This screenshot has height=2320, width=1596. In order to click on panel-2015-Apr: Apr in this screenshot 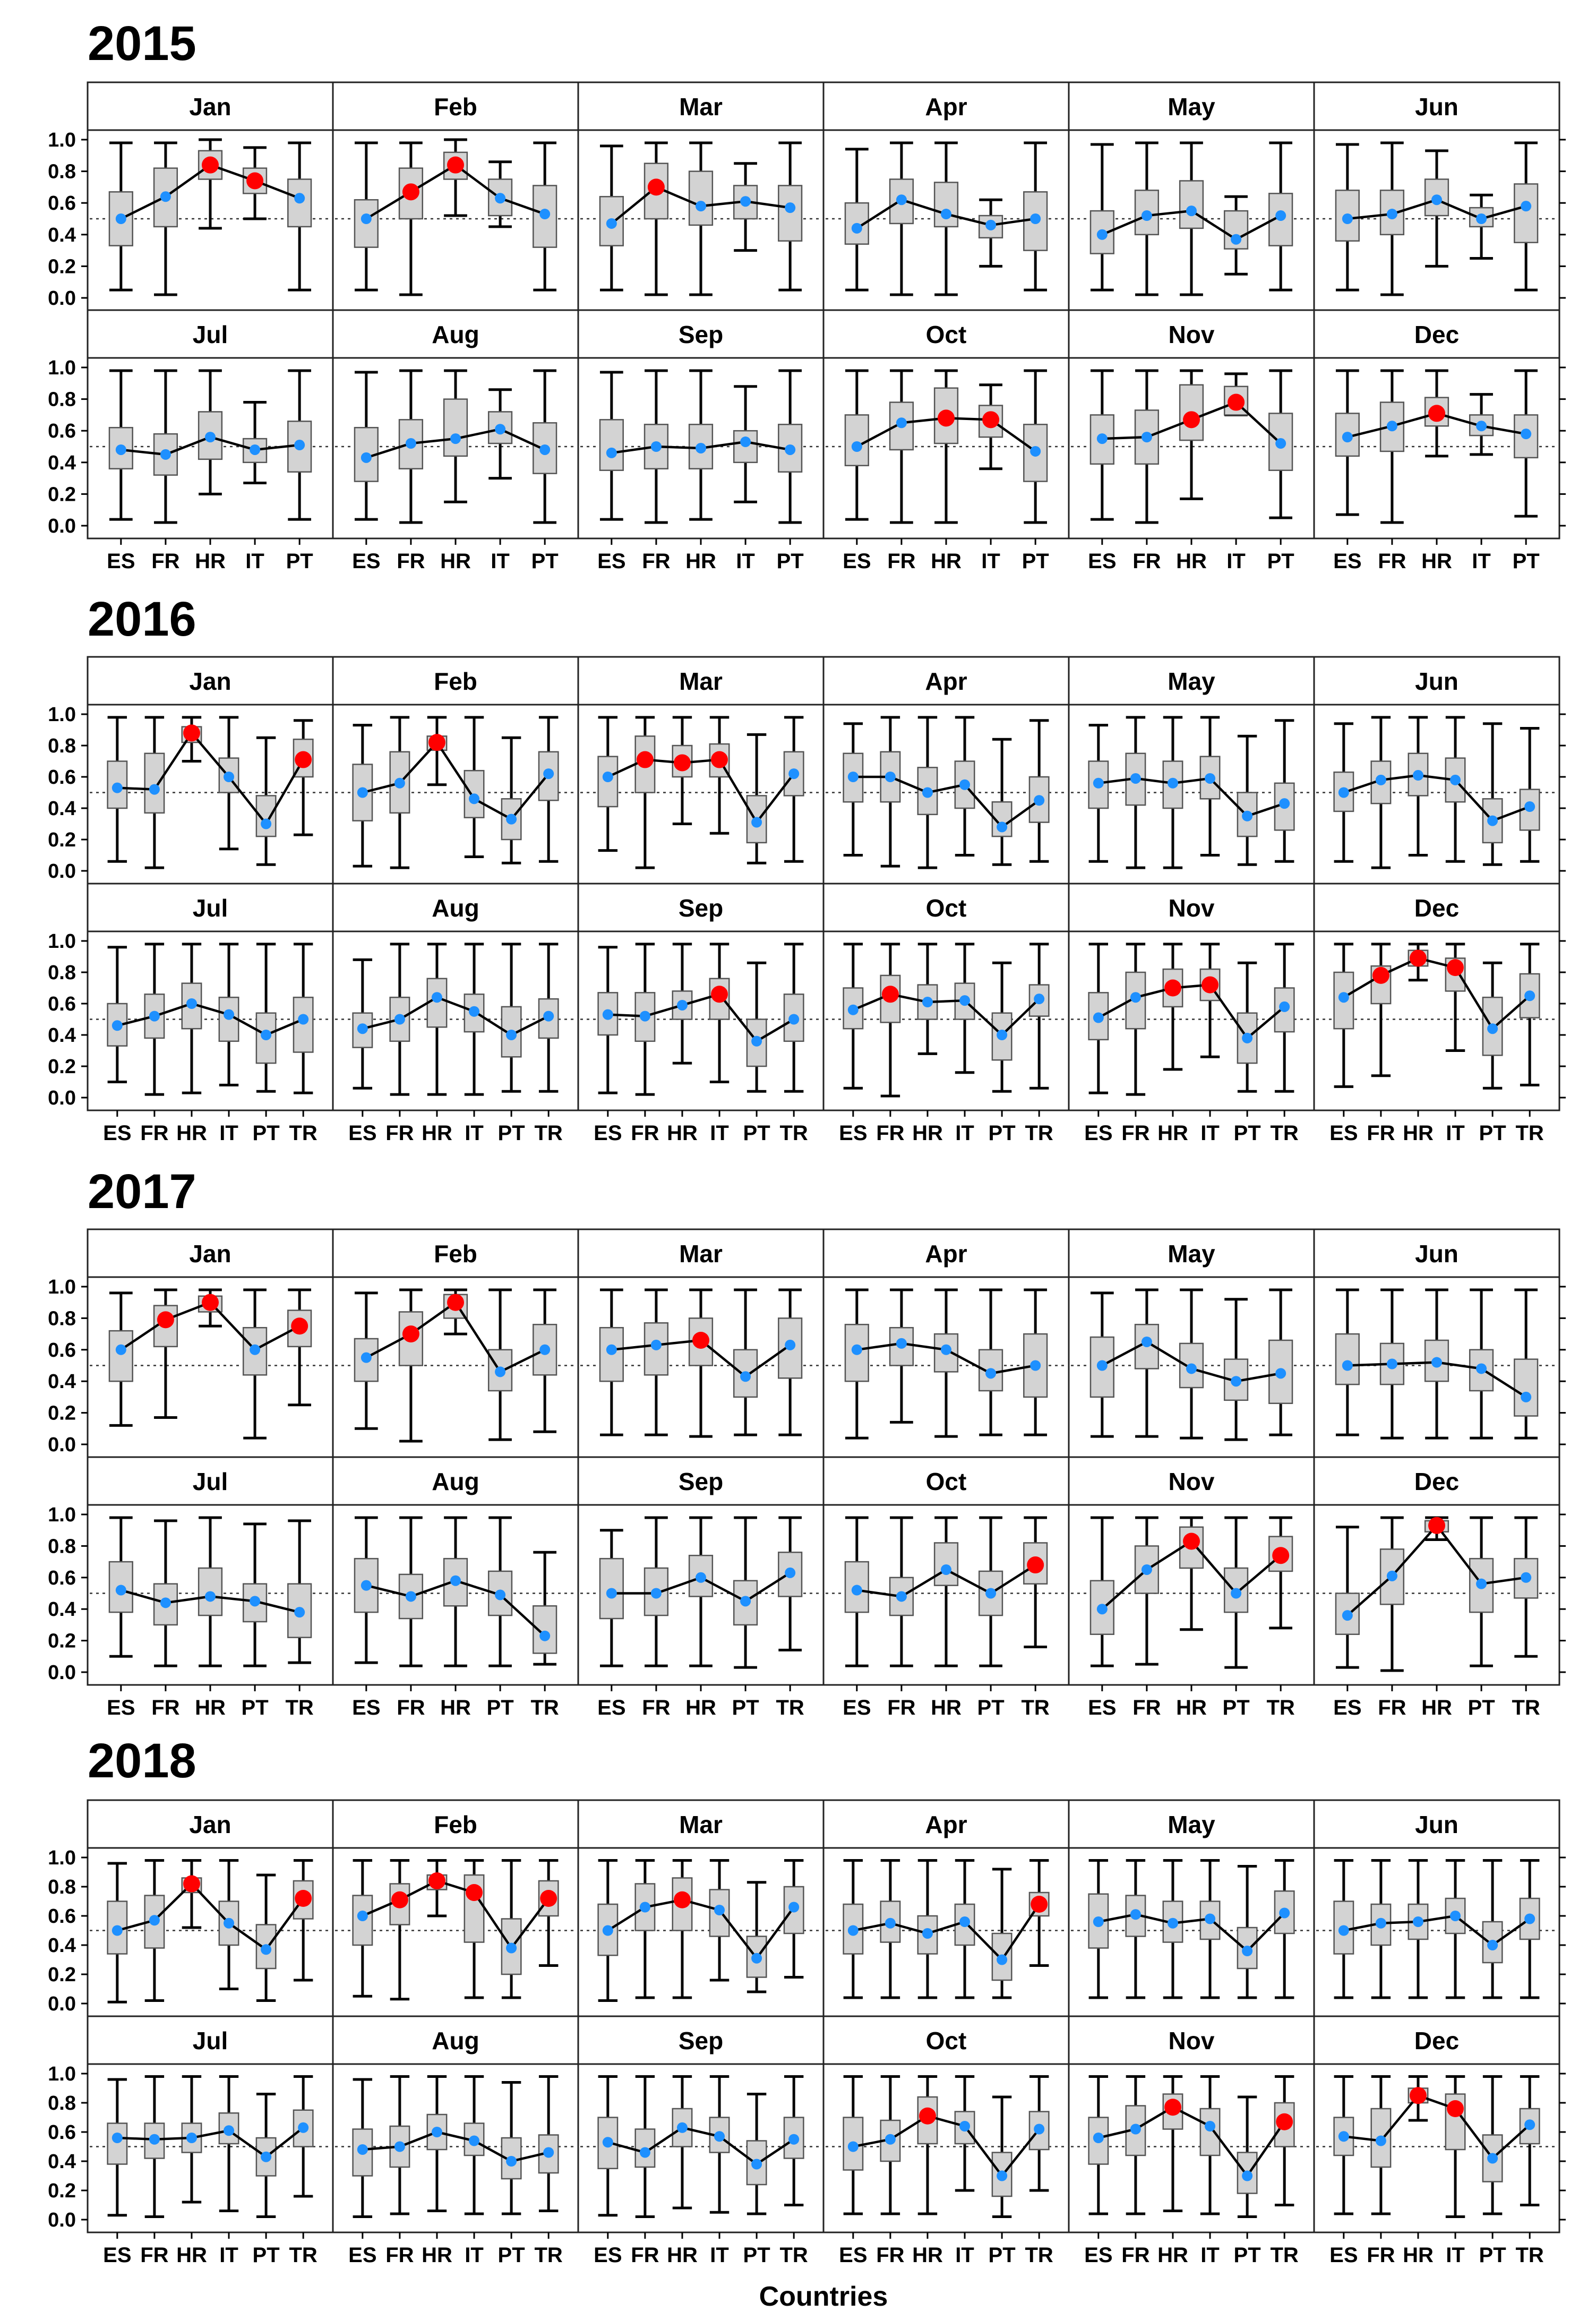, I will do `click(946, 196)`.